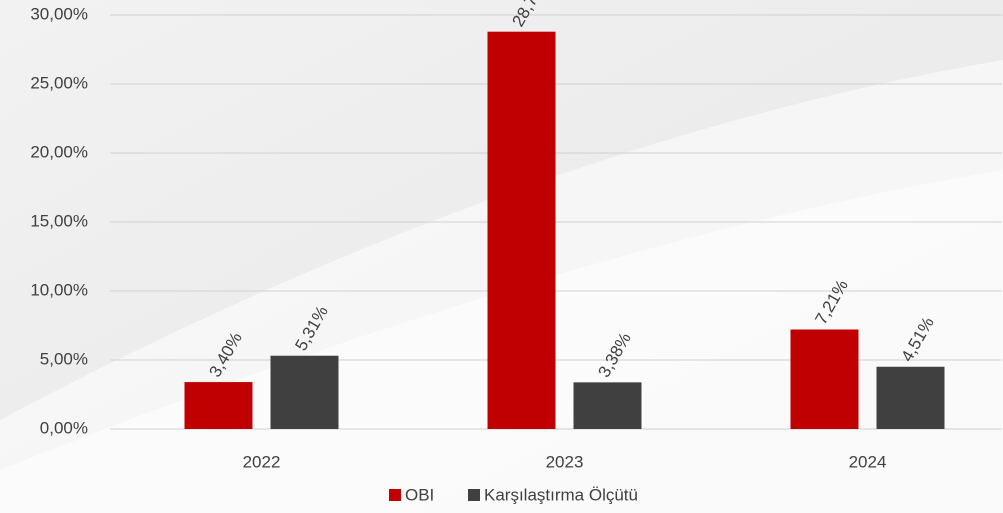 The image size is (1003, 513). I want to click on y-tick-label: 0,00%, so click(64, 427).